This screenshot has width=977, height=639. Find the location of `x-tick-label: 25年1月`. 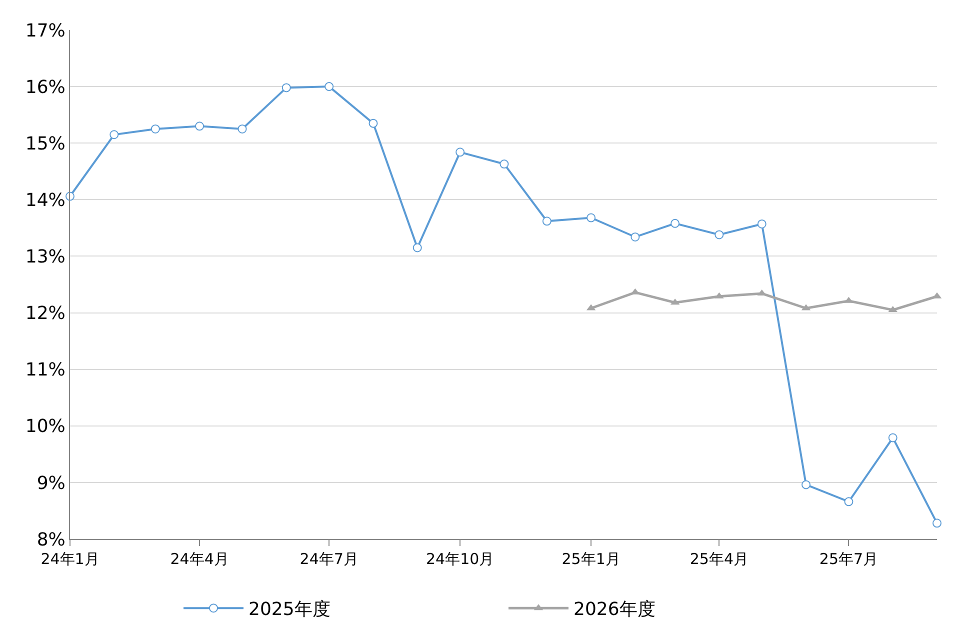

x-tick-label: 25年1月 is located at coordinates (591, 559).